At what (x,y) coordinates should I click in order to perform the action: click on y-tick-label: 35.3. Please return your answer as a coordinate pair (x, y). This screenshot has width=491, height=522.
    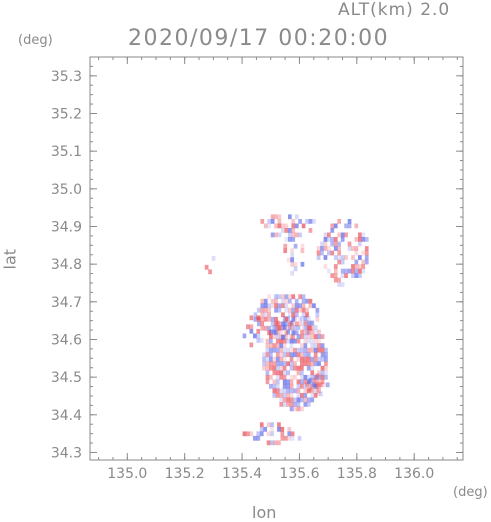
    Looking at the image, I should click on (66, 77).